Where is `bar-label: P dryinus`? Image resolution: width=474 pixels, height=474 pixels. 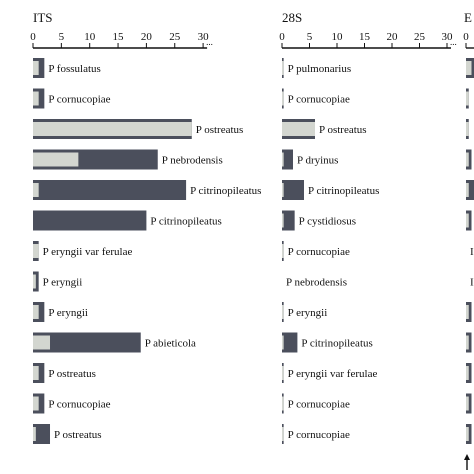
bar-label: P dryinus is located at coordinates (317, 161).